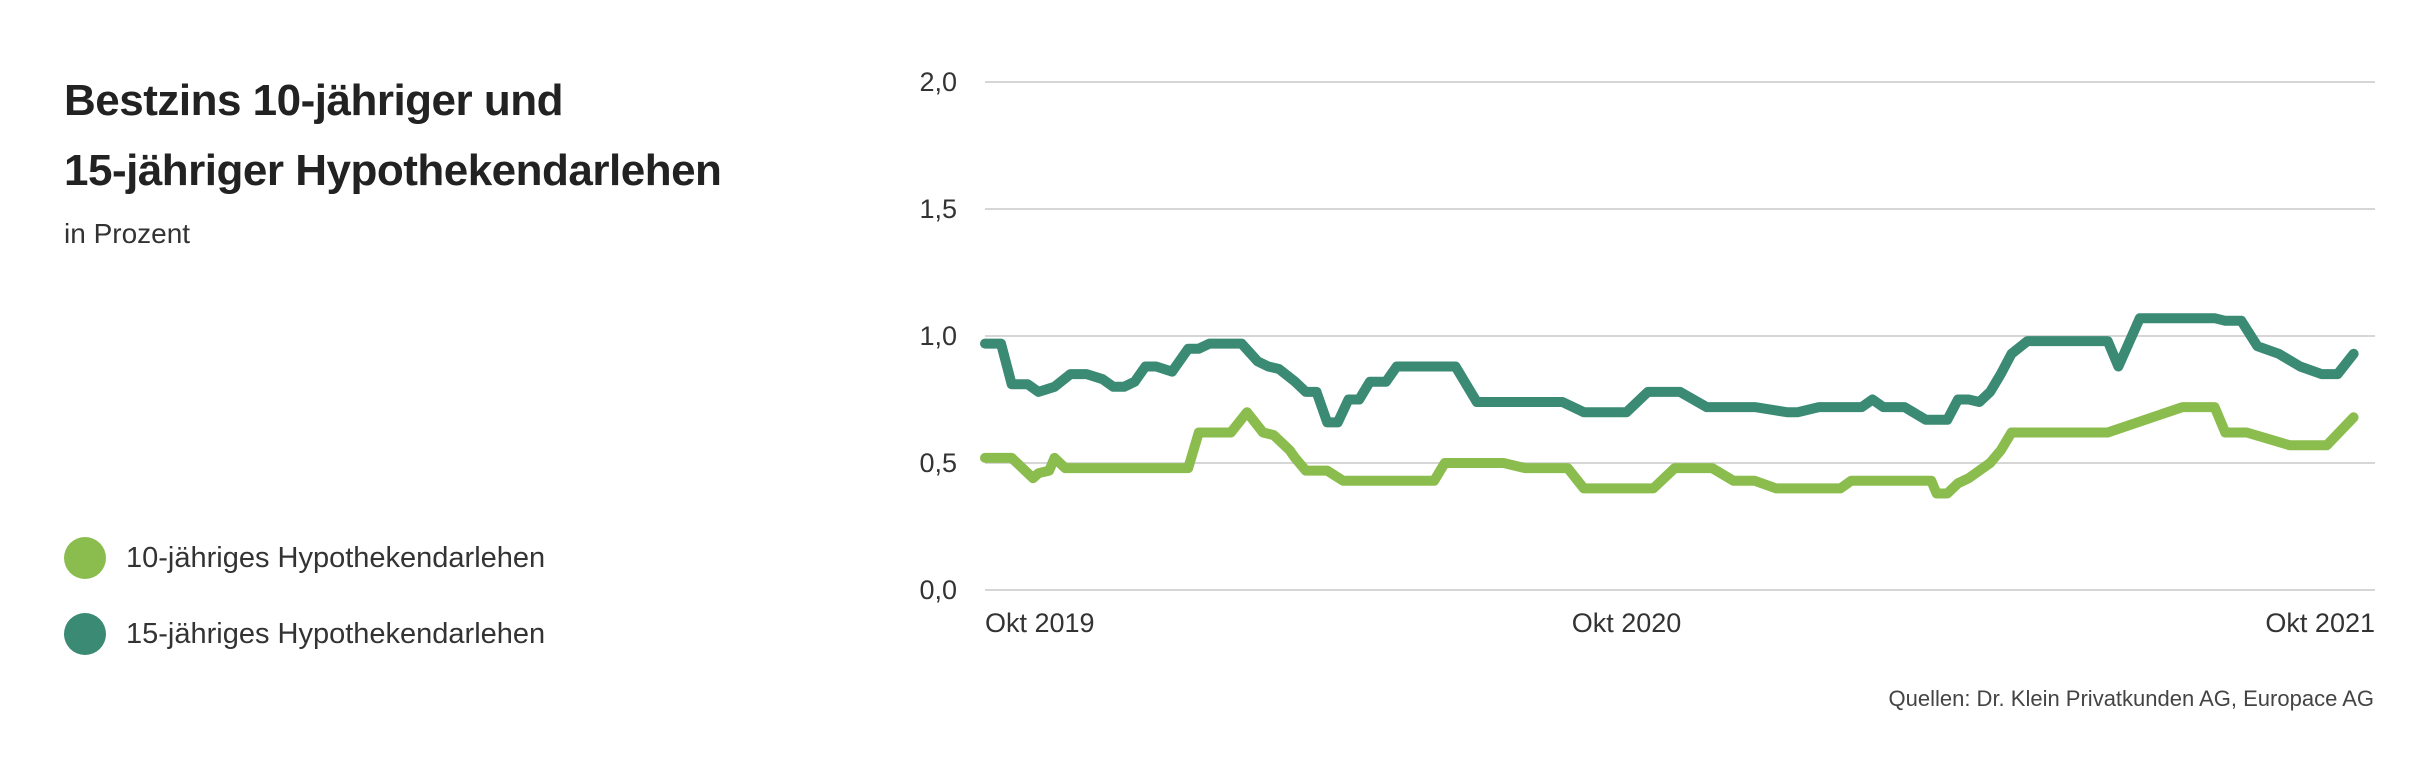 This screenshot has width=2426, height=766. Describe the element at coordinates (85, 558) in the screenshot. I see `legend-swatch-10-year` at that location.